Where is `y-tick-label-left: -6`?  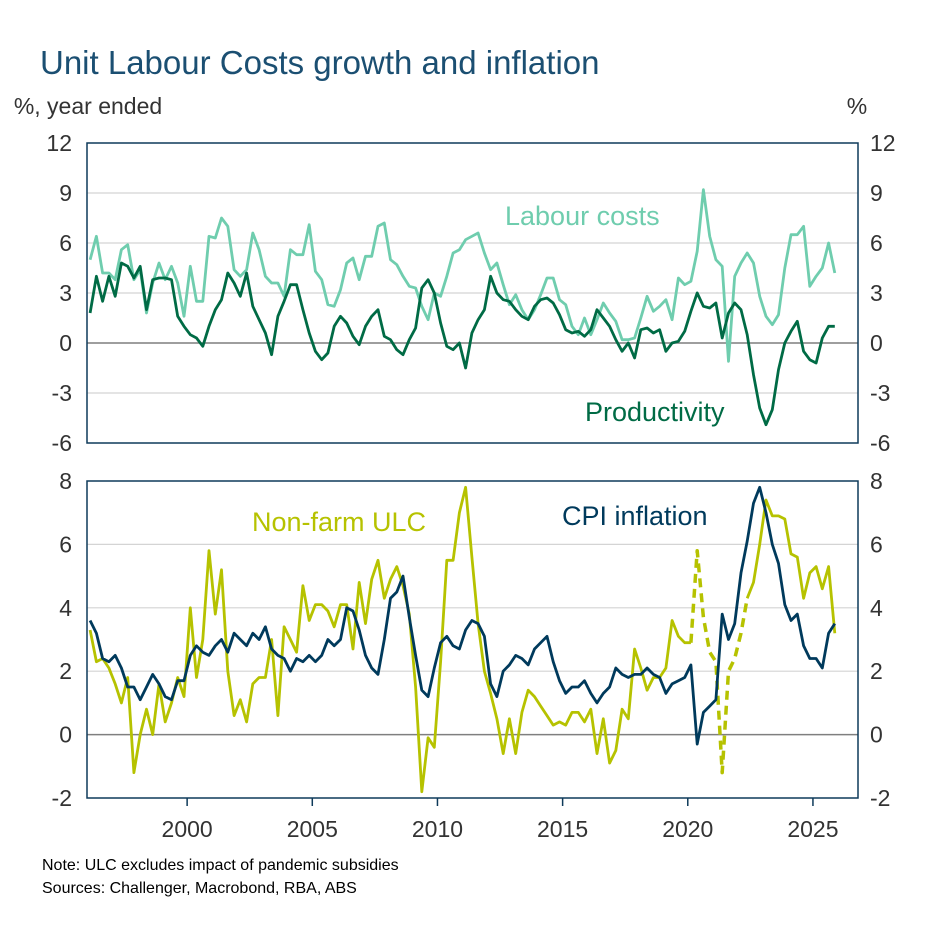
y-tick-label-left: -6 is located at coordinates (62, 443).